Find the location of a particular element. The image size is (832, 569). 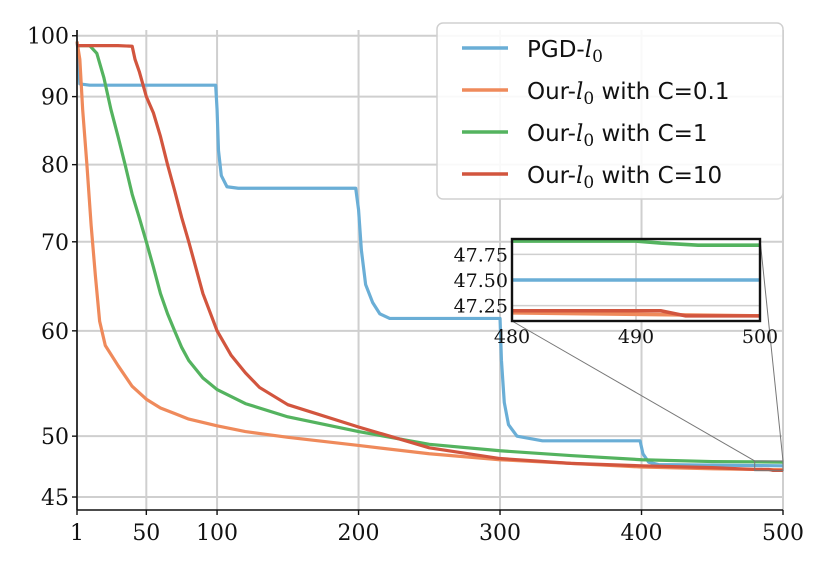

legend-box is located at coordinates (610, 111).